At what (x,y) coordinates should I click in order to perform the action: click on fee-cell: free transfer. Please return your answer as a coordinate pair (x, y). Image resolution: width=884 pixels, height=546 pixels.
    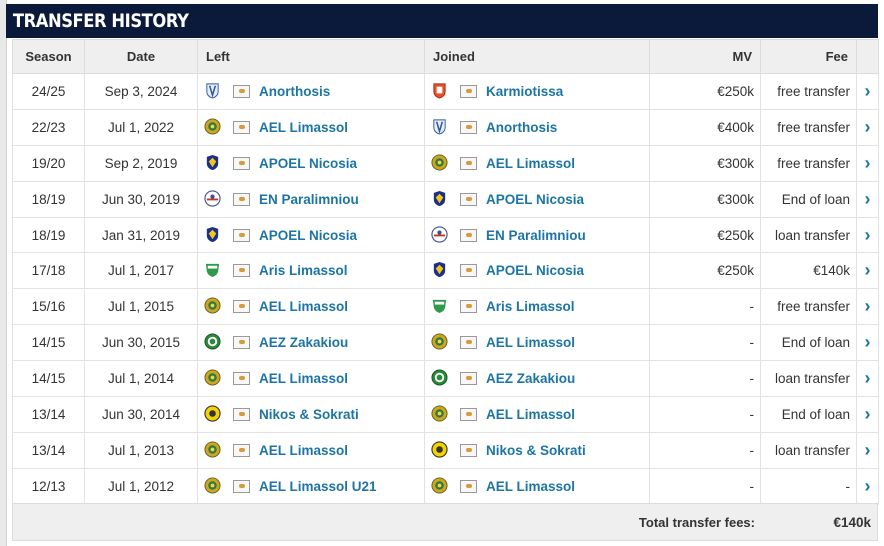
    Looking at the image, I should click on (808, 127).